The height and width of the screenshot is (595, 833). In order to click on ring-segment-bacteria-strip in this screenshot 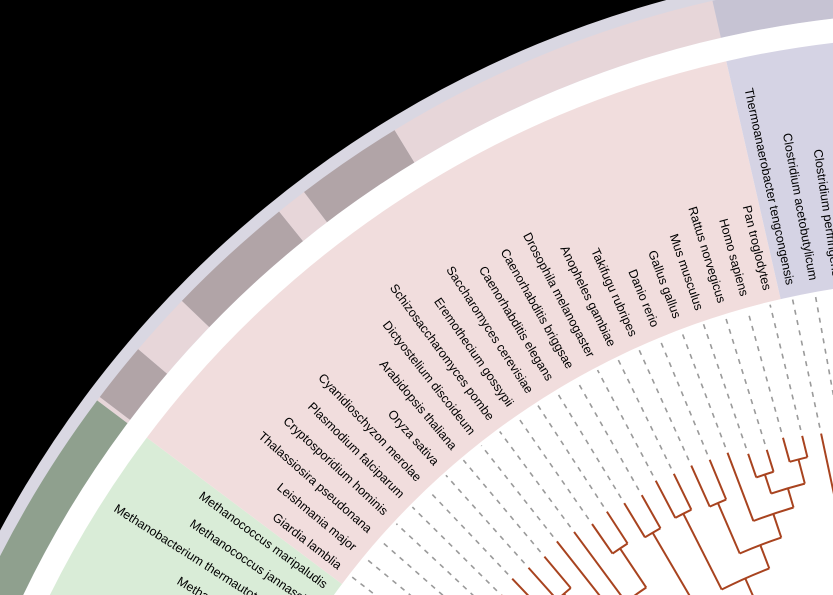, I will do `click(772, 19)`.